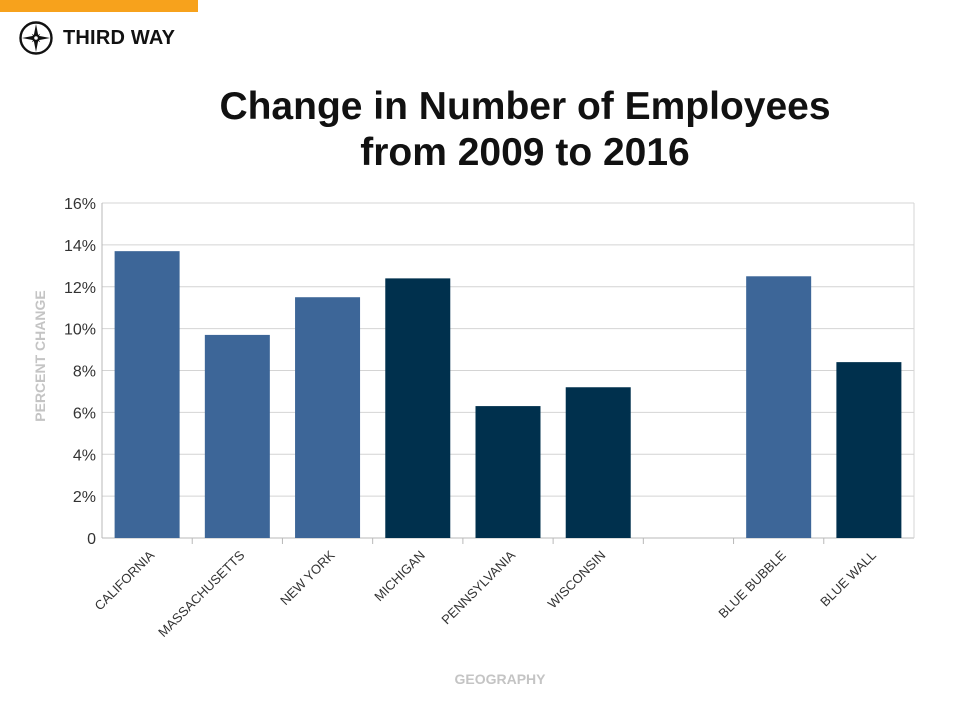 The image size is (960, 726). What do you see at coordinates (84, 372) in the screenshot?
I see `y-tick-label: 8%` at bounding box center [84, 372].